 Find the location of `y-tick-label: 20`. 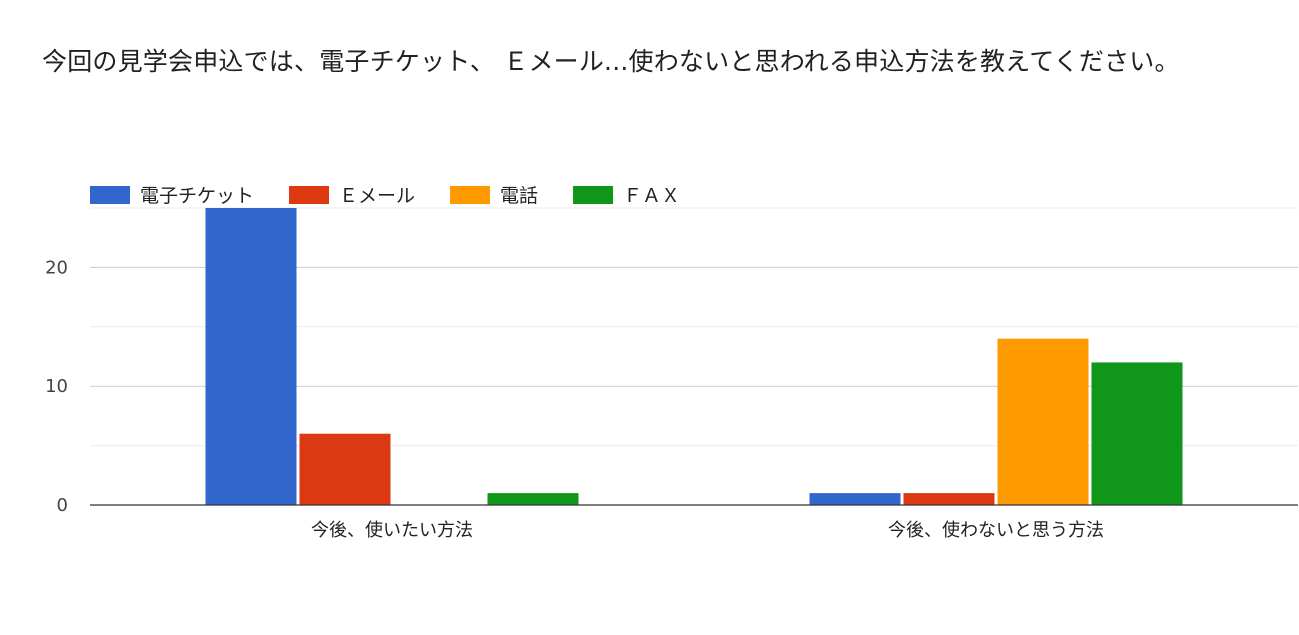

y-tick-label: 20 is located at coordinates (56, 267).